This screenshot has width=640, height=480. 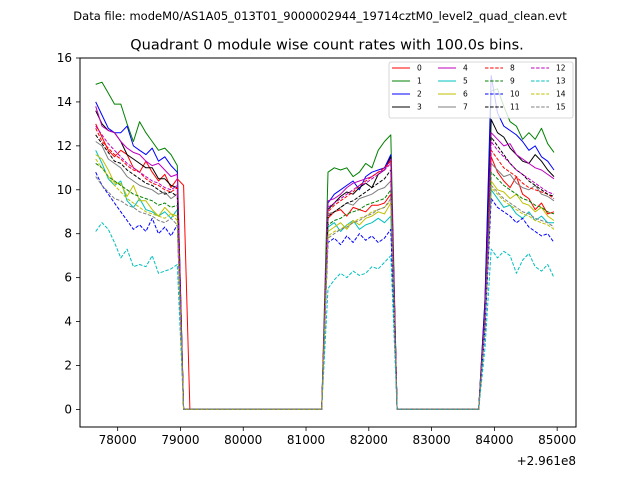 I want to click on legend-label-9: 9, so click(x=512, y=81).